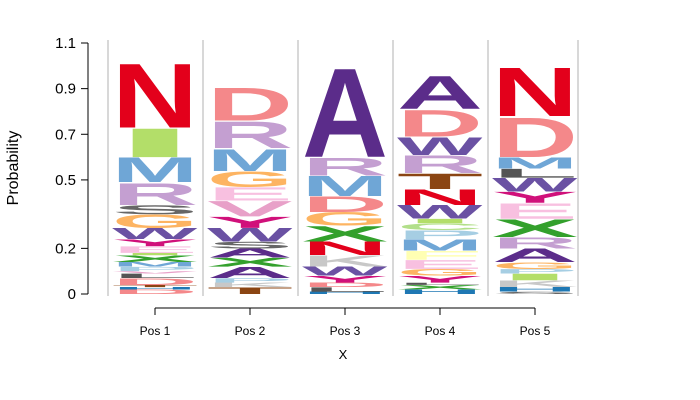 This screenshot has height=400, width=700. Describe the element at coordinates (440, 255) in the screenshot. I see `logo-letter-F: F` at that location.